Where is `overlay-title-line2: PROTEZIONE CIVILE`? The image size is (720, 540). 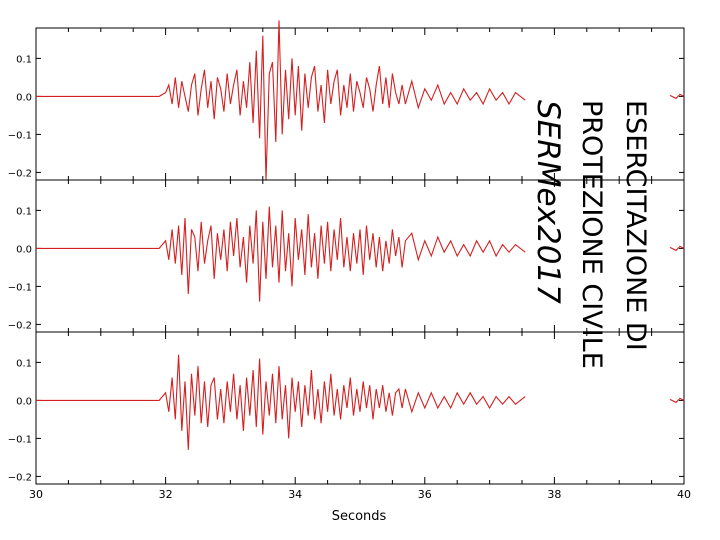 overlay-title-line2: PROTEZIONE CIVILE is located at coordinates (591, 234).